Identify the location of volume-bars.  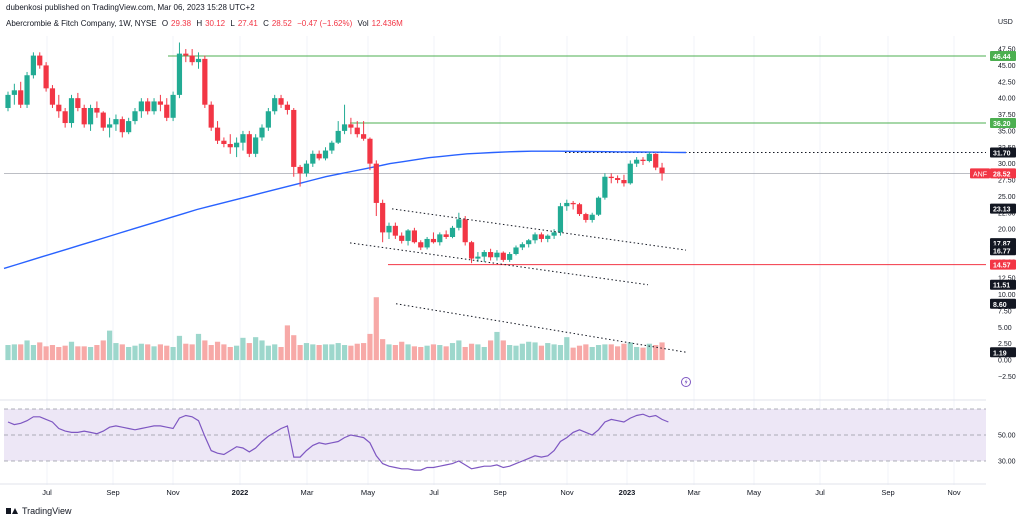
(335, 329).